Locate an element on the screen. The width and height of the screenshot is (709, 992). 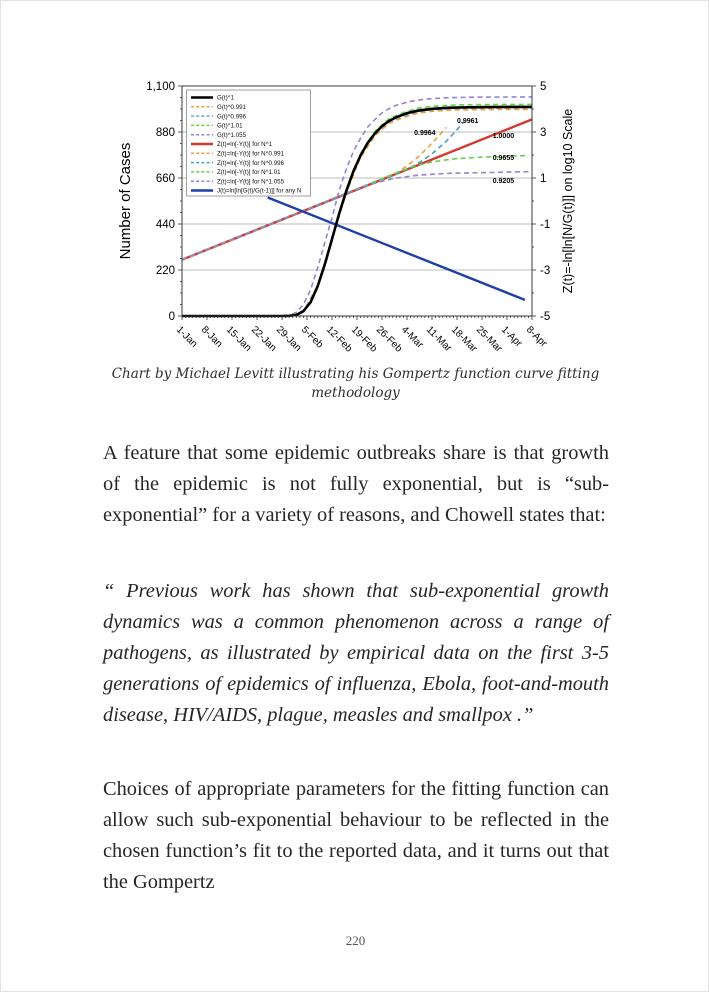
svg-text: 22-Jan is located at coordinates (263, 338).